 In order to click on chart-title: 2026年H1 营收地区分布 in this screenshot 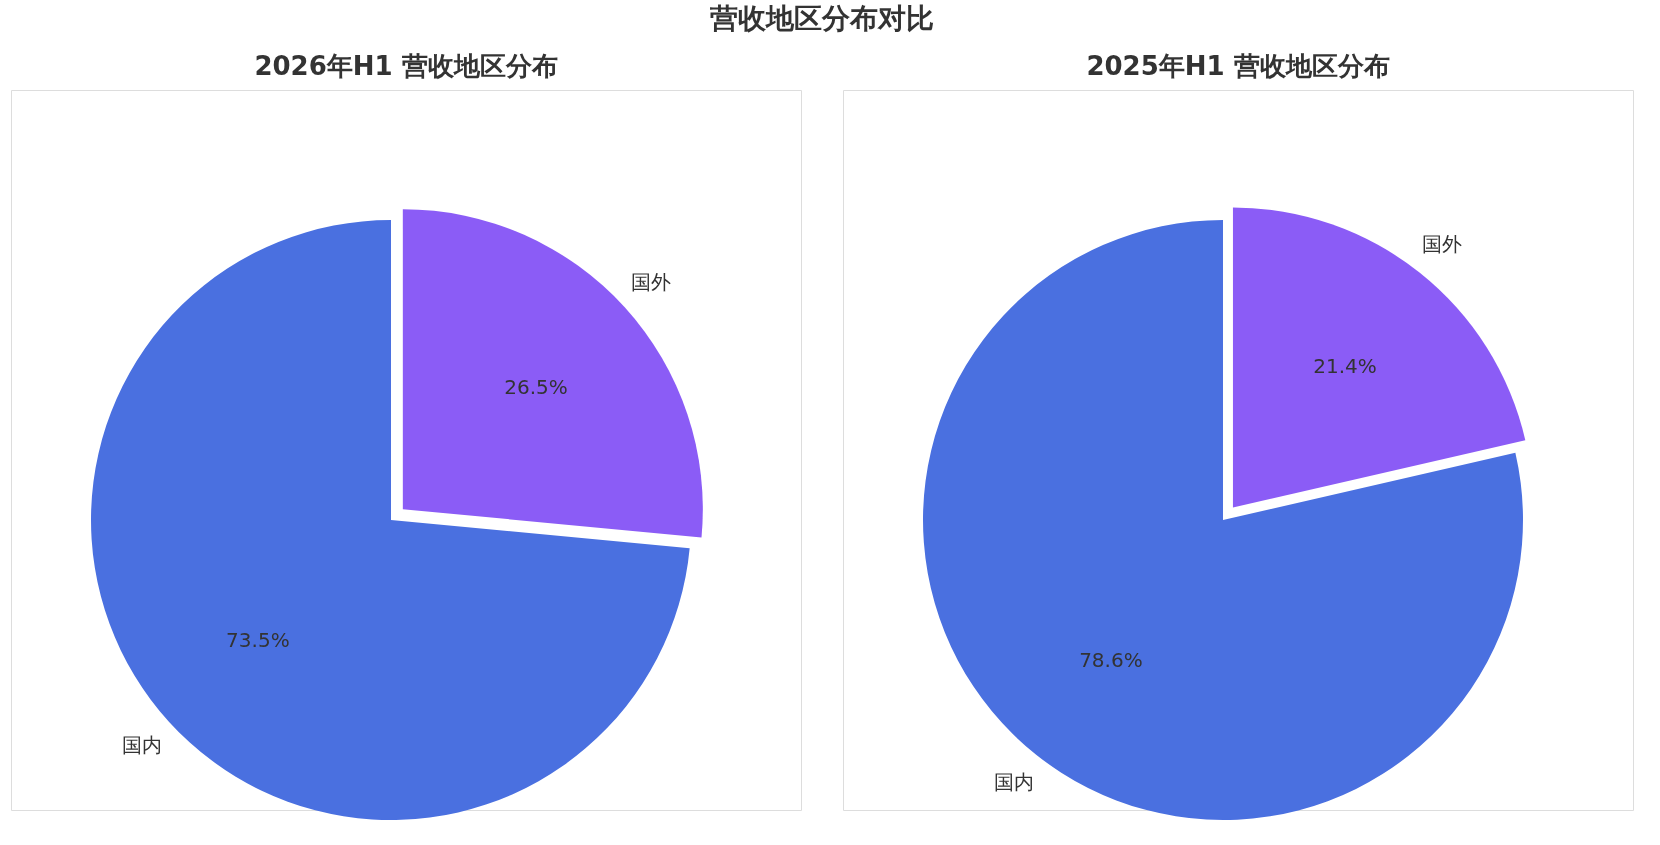, I will do `click(406, 66)`.